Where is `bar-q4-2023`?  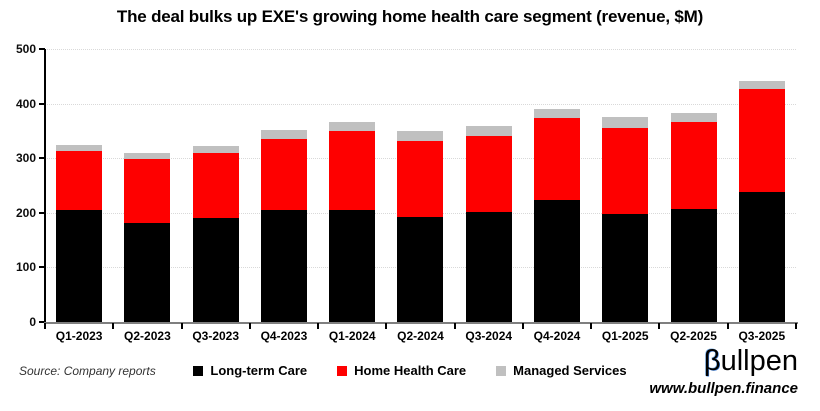
bar-q4-2023 is located at coordinates (283, 226).